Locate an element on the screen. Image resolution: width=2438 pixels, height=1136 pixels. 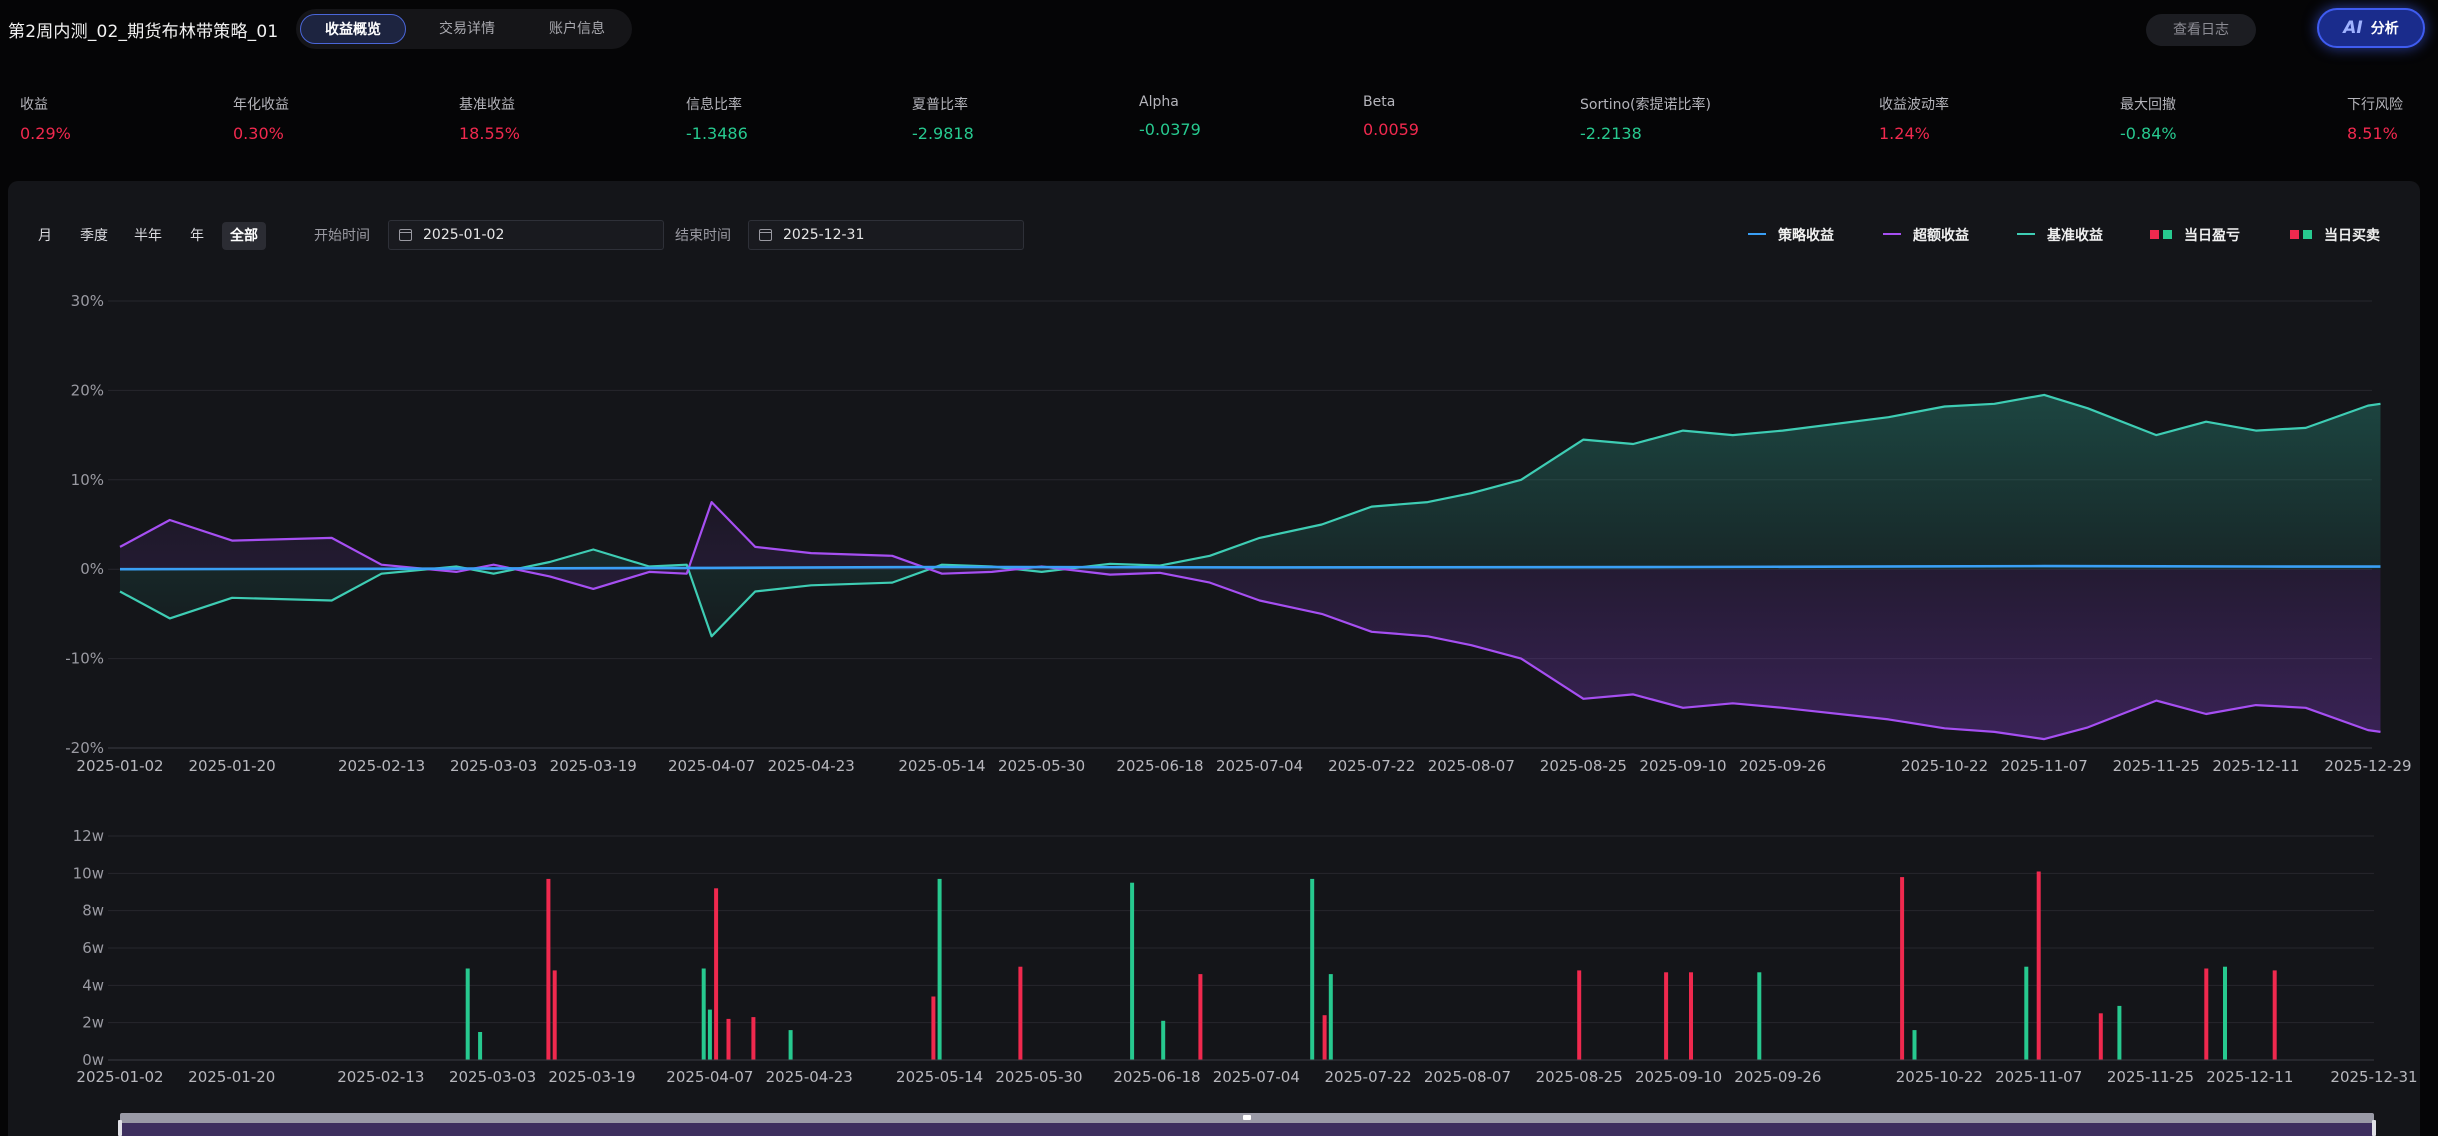
metric-value: -0.0379 is located at coordinates (1170, 129).